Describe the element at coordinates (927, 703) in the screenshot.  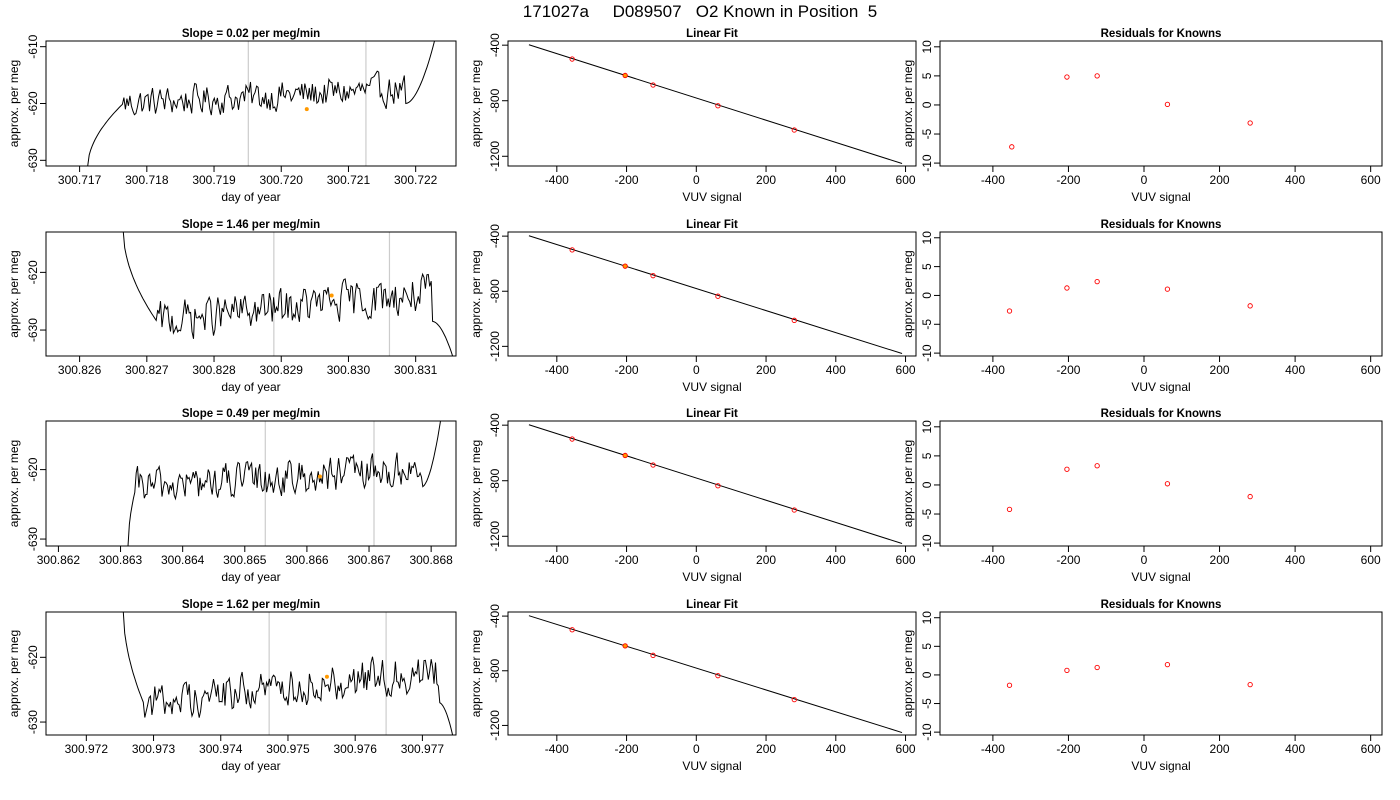
I see `y-tick-label: -5` at that location.